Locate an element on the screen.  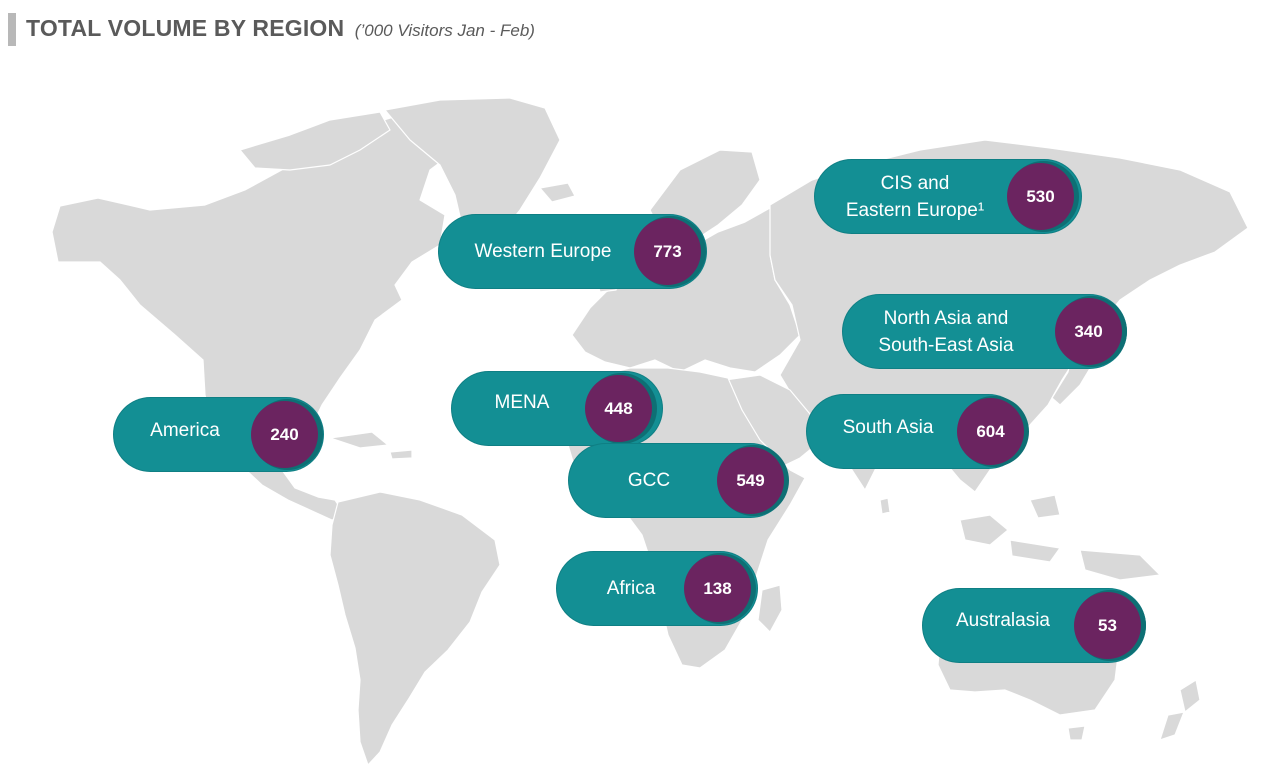
region-label-africa: Africa is located at coordinates (631, 588).